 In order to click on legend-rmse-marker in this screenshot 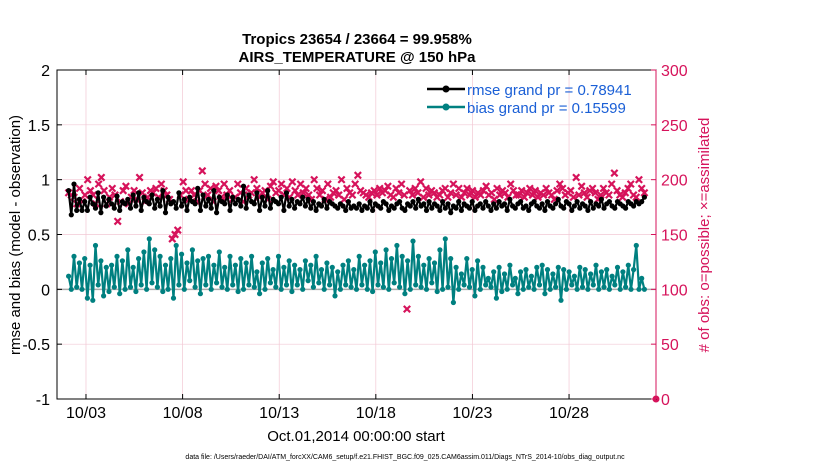, I will do `click(446, 89)`.